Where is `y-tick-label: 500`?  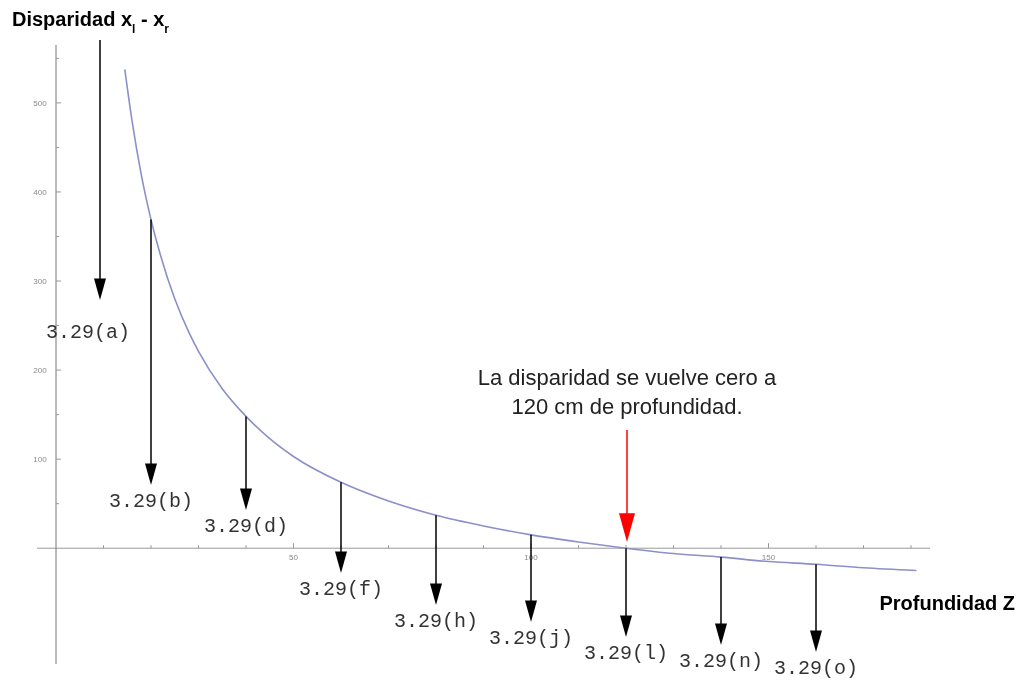 y-tick-label: 500 is located at coordinates (40, 103).